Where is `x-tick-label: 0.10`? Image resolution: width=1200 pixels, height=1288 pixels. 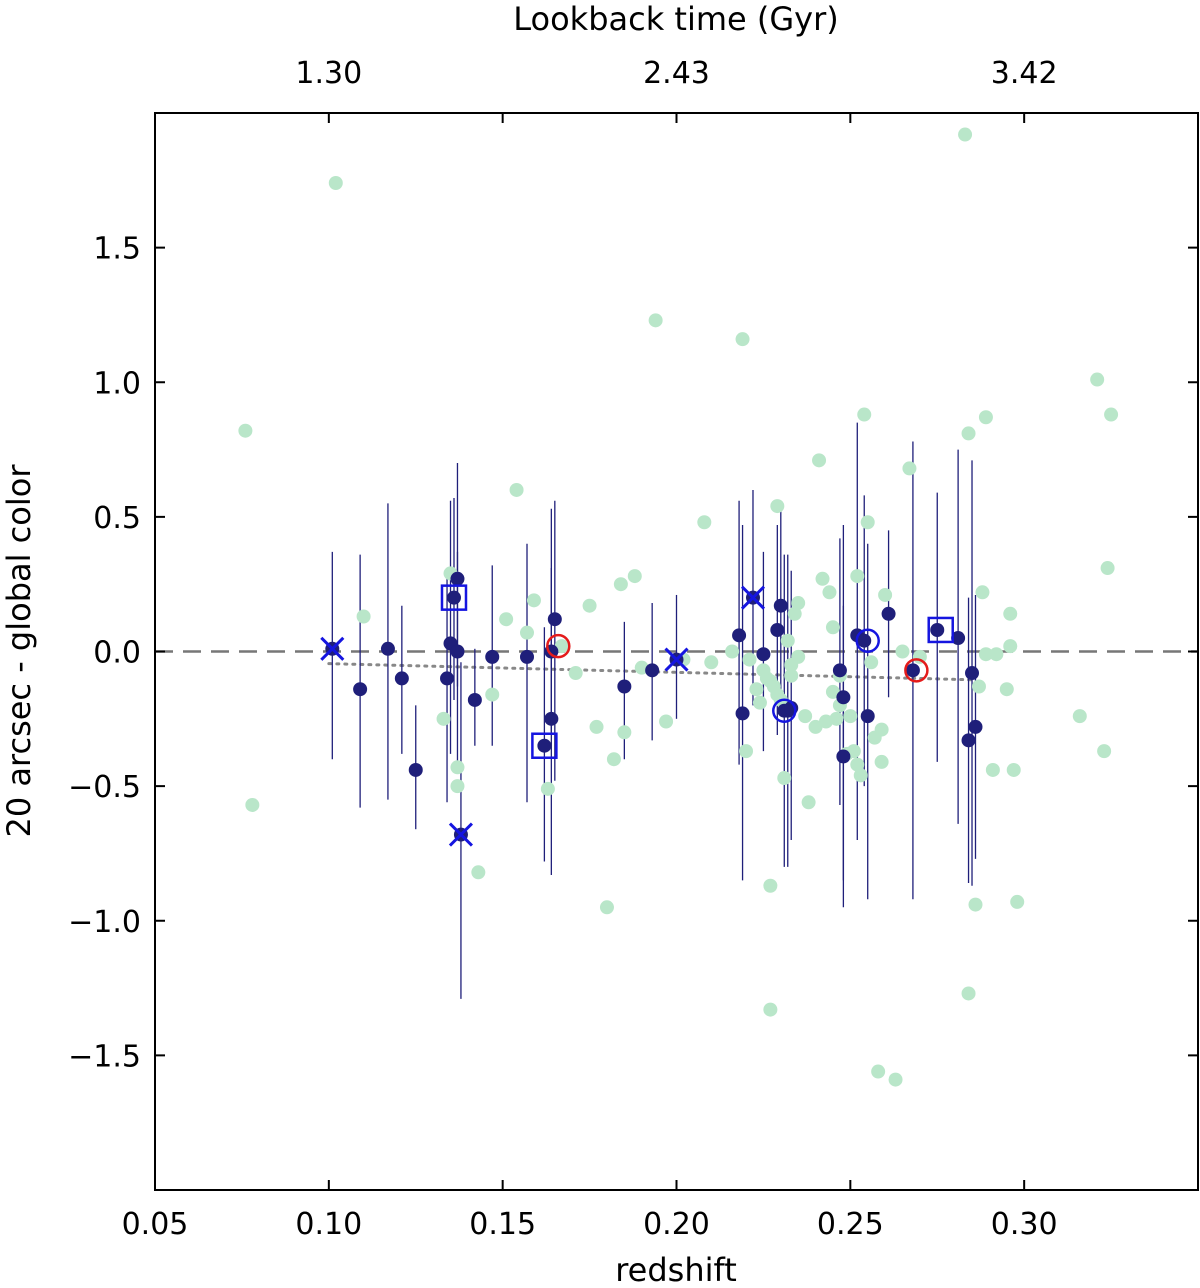
x-tick-label: 0.10 is located at coordinates (328, 1224).